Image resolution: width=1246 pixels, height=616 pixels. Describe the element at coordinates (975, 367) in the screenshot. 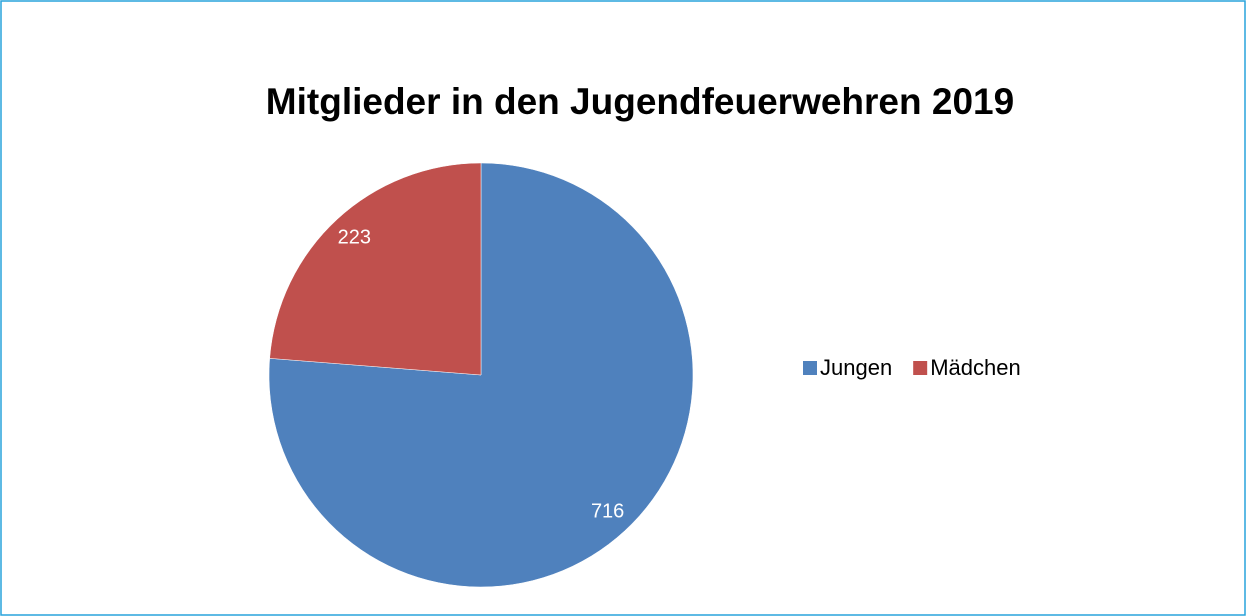

I see `legend-label: Mädchen` at that location.